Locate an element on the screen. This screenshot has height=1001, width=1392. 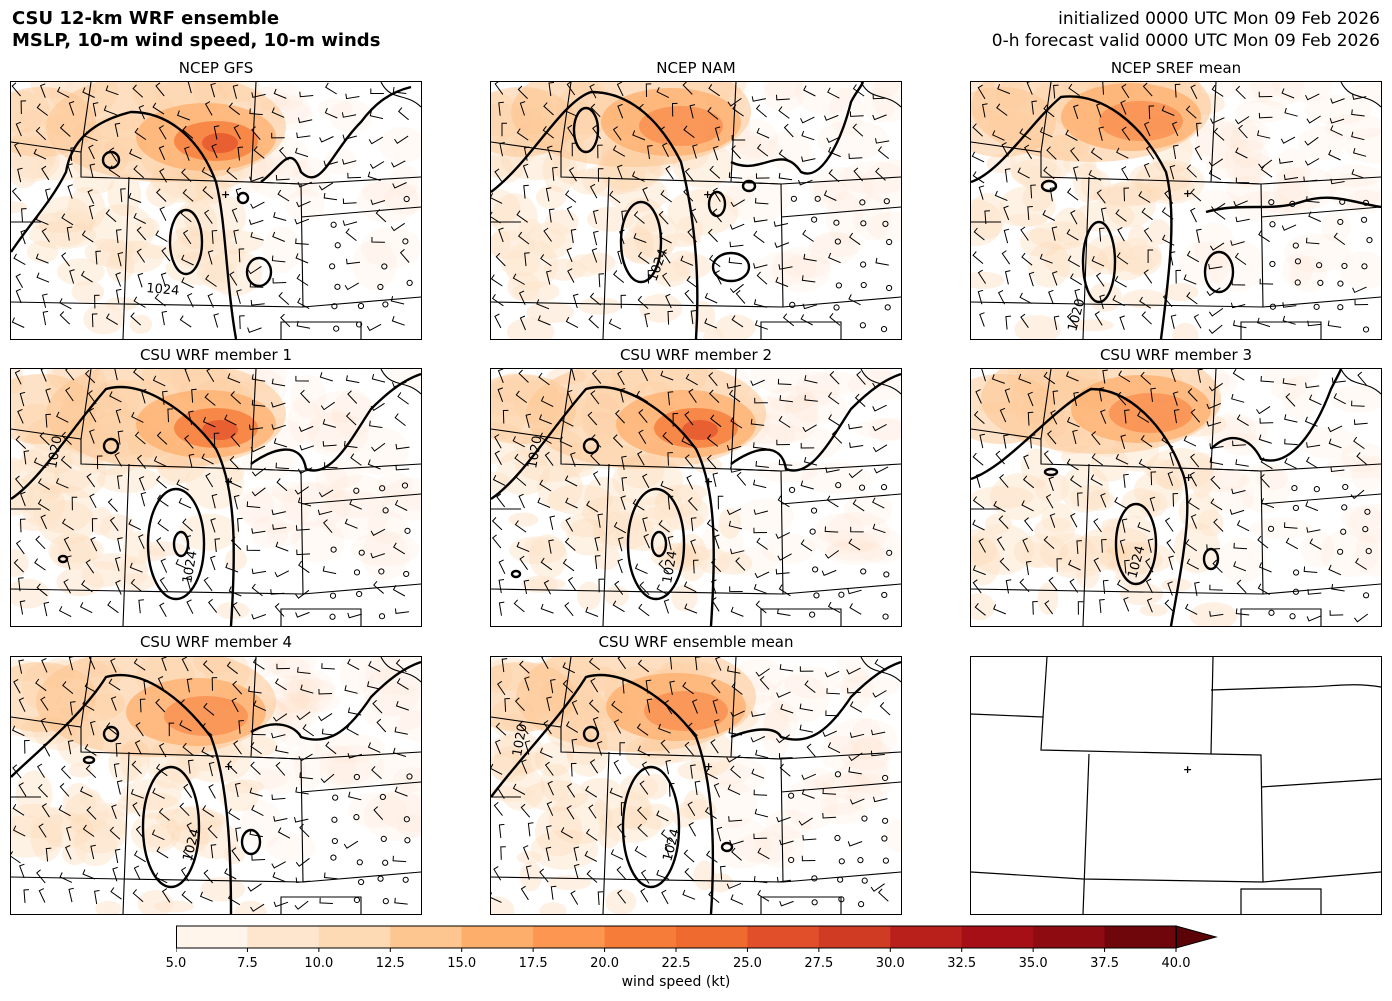
colorbar-swatch is located at coordinates (283, 937).